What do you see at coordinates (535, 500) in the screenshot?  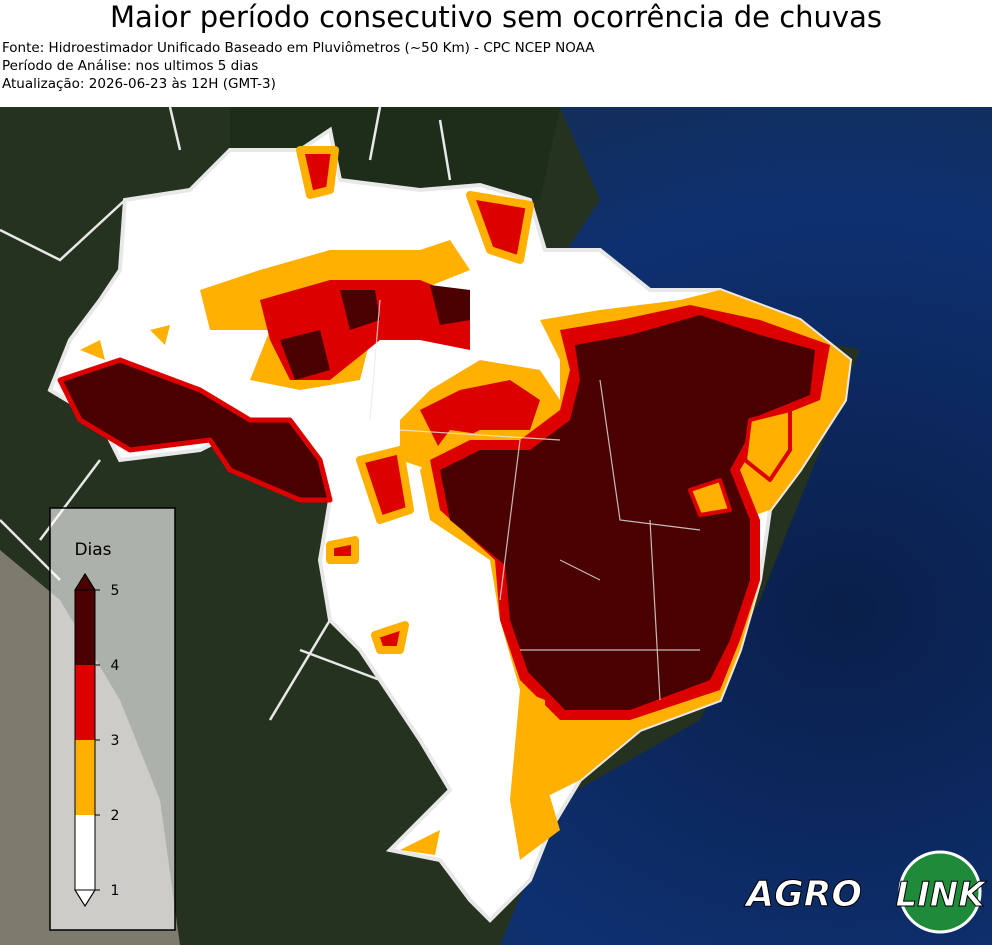 I see `state-borders` at bounding box center [535, 500].